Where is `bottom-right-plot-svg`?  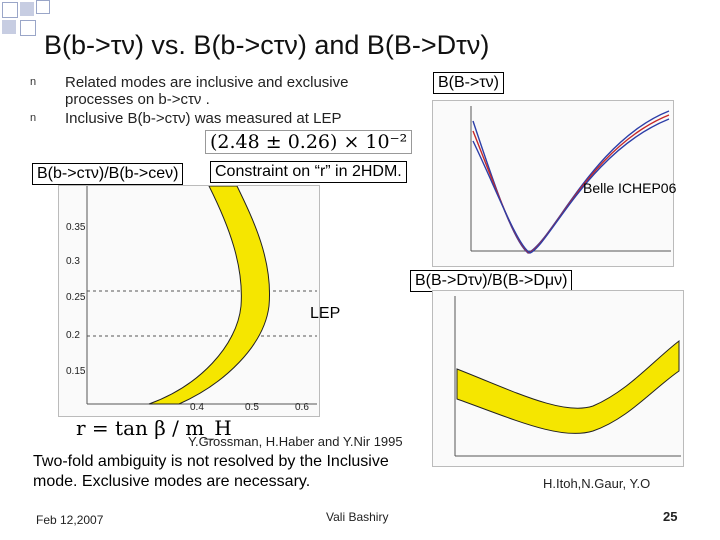 bottom-right-plot-svg is located at coordinates (567, 376).